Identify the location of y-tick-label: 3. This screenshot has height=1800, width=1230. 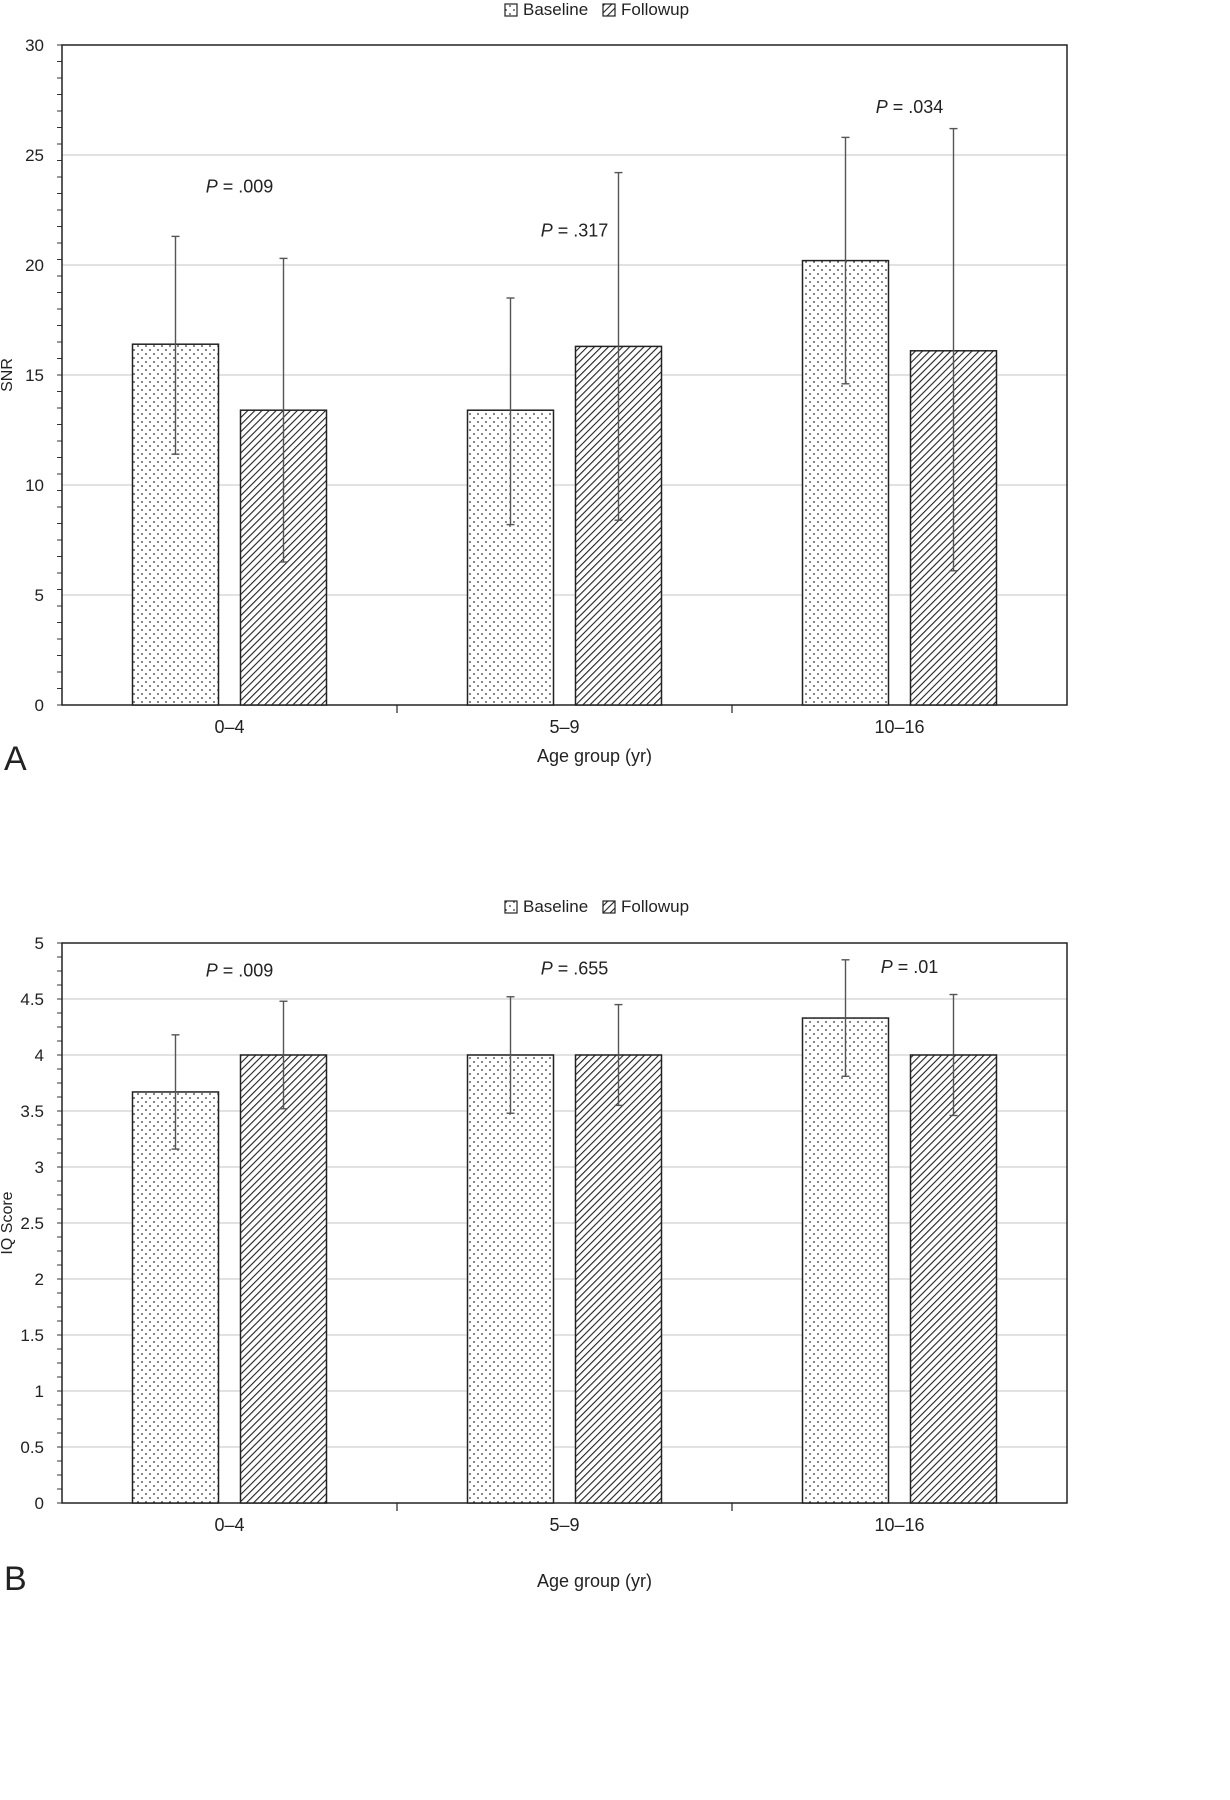
(39, 1167).